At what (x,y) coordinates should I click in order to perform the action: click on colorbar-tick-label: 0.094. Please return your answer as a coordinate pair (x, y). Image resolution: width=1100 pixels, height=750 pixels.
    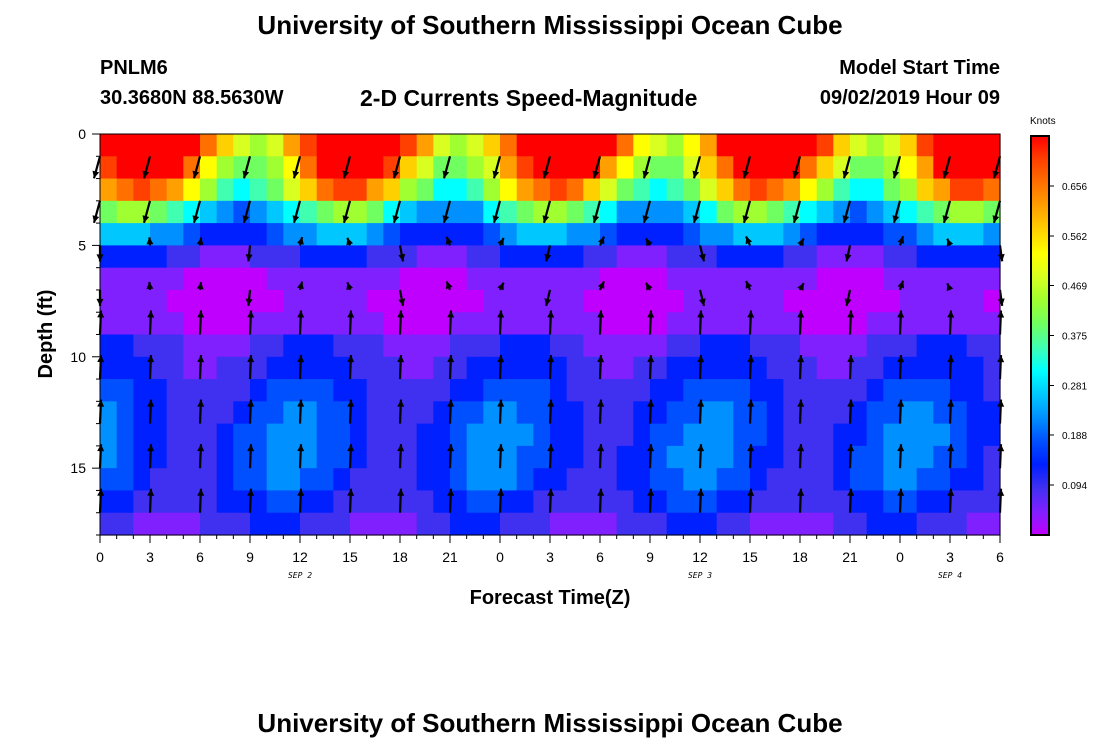
    Looking at the image, I should click on (1074, 486).